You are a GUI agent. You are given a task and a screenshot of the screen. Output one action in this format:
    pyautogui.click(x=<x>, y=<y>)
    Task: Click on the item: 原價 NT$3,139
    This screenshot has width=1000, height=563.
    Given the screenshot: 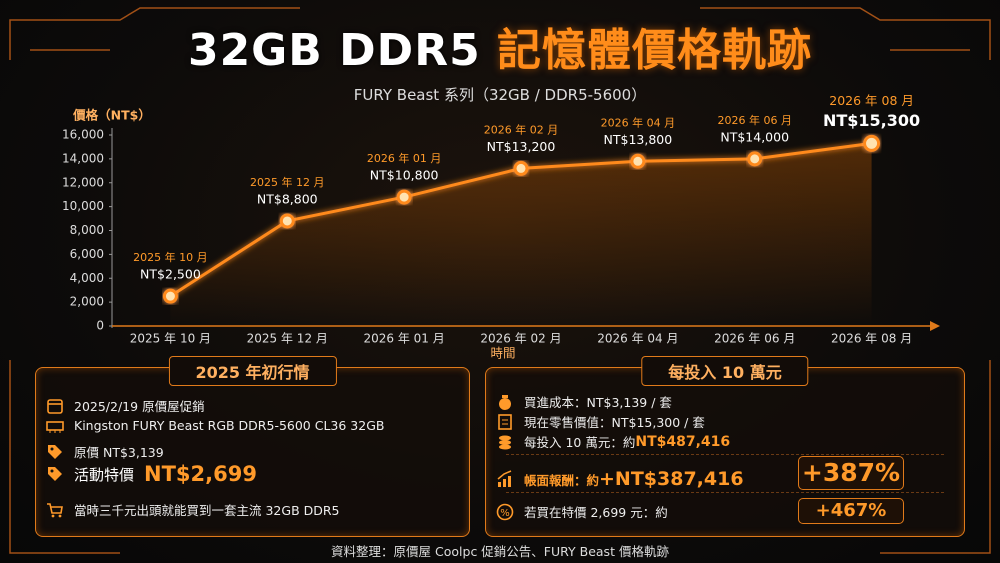 What is the action you would take?
    pyautogui.click(x=106, y=451)
    